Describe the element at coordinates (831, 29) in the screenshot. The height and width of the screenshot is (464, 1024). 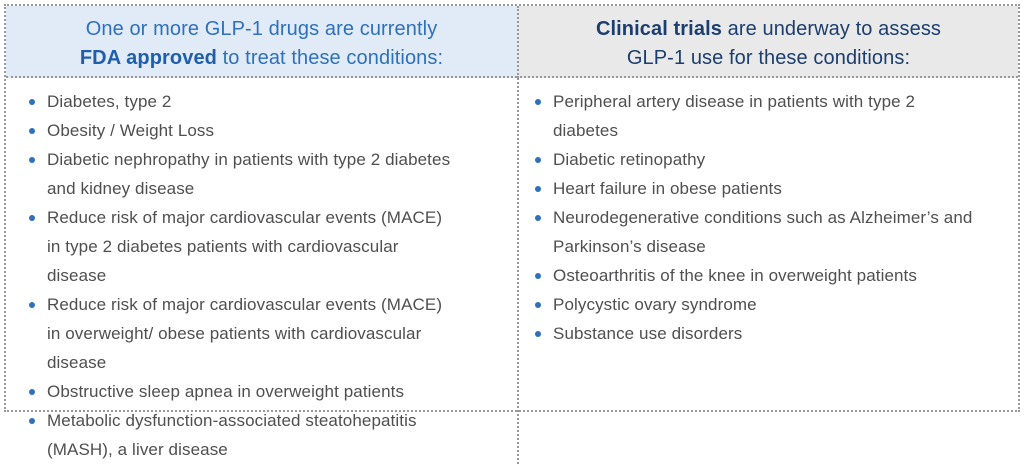
I see `header-text: are underway to assess` at that location.